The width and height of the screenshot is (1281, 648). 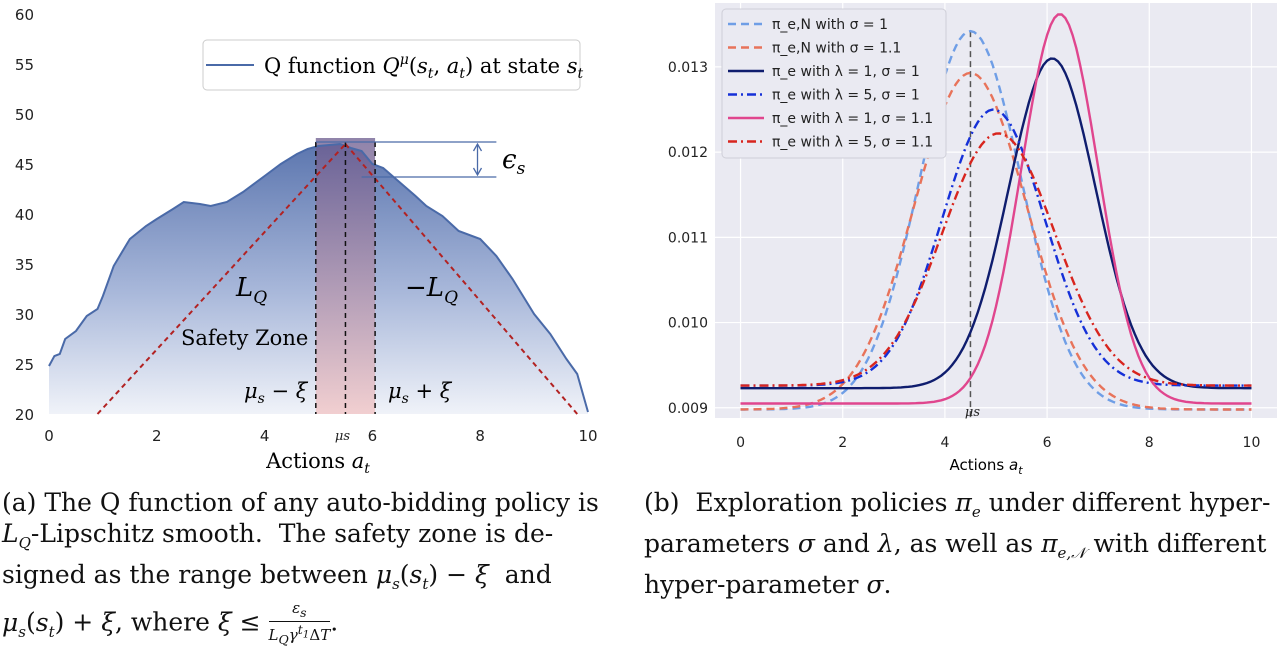 I want to click on y-tick-label: 30, so click(x=24, y=315).